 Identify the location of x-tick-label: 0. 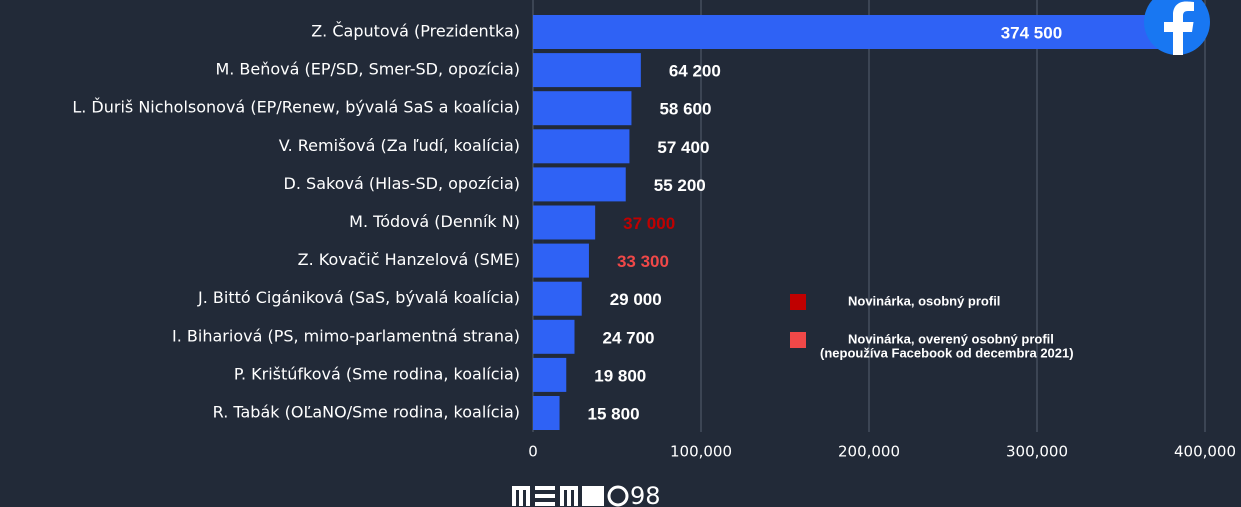
(533, 452).